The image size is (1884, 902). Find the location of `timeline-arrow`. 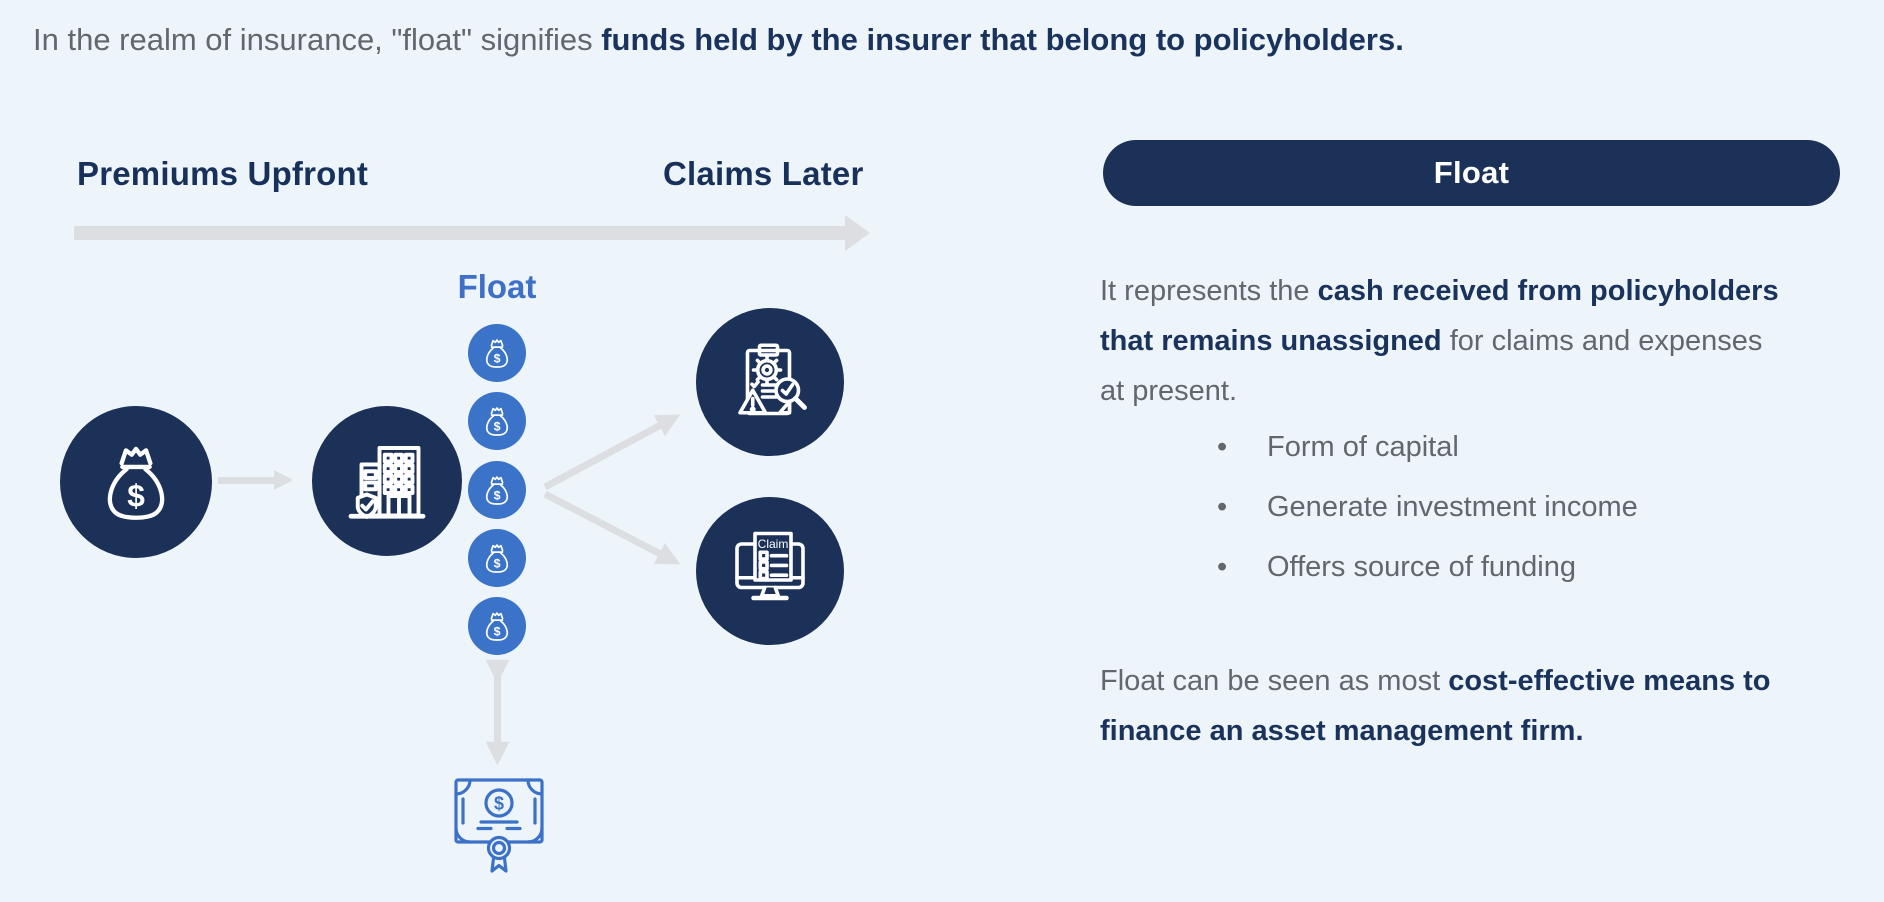

timeline-arrow is located at coordinates (460, 233).